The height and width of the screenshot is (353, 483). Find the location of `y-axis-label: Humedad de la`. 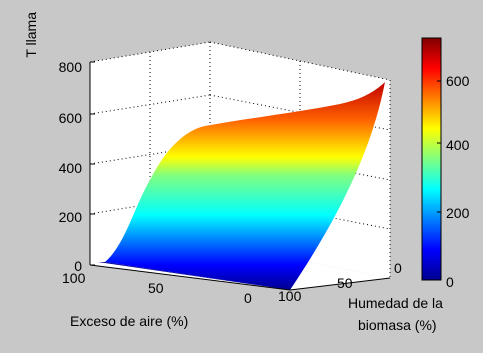

y-axis-label: Humedad de la is located at coordinates (395, 303).